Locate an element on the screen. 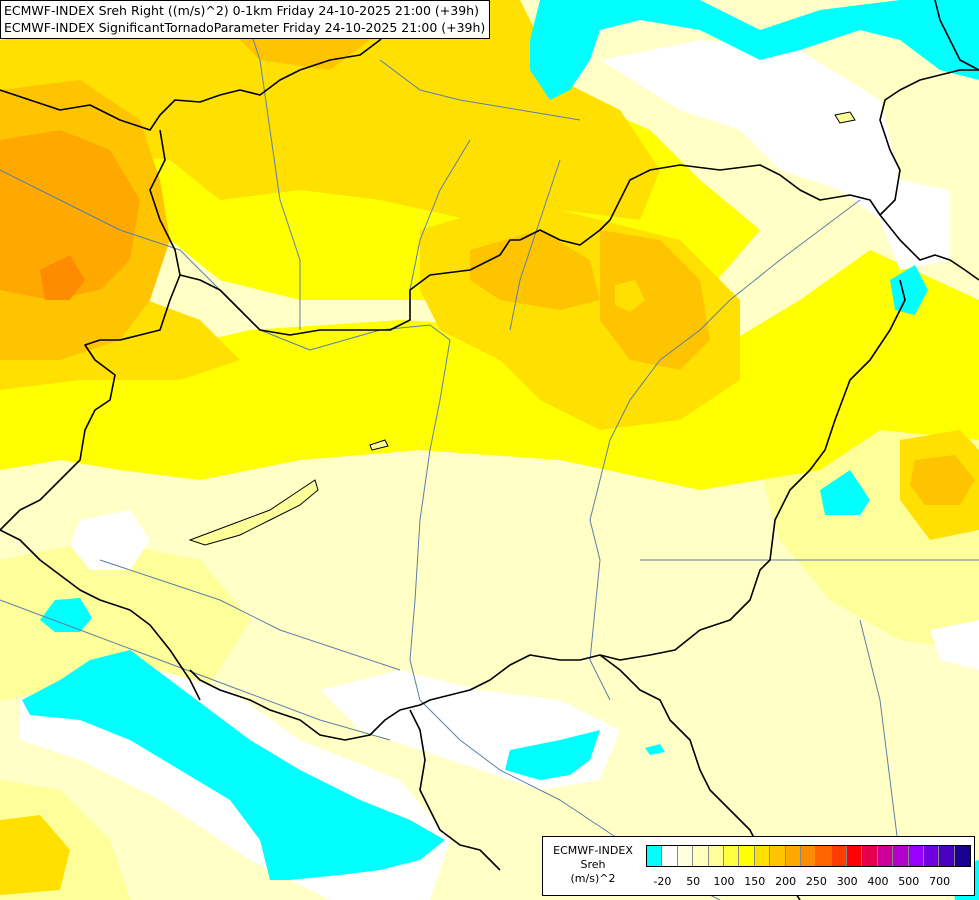  legend-tick-label: -20 is located at coordinates (662, 881).